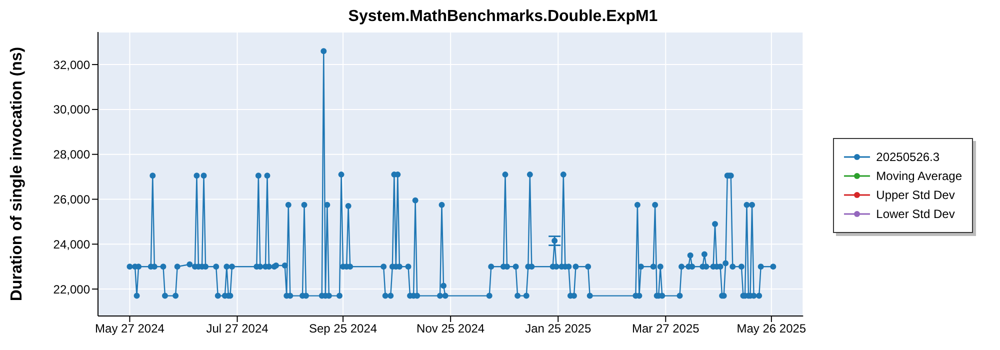  I want to click on x-tick-label: May 26 2025, so click(771, 329).